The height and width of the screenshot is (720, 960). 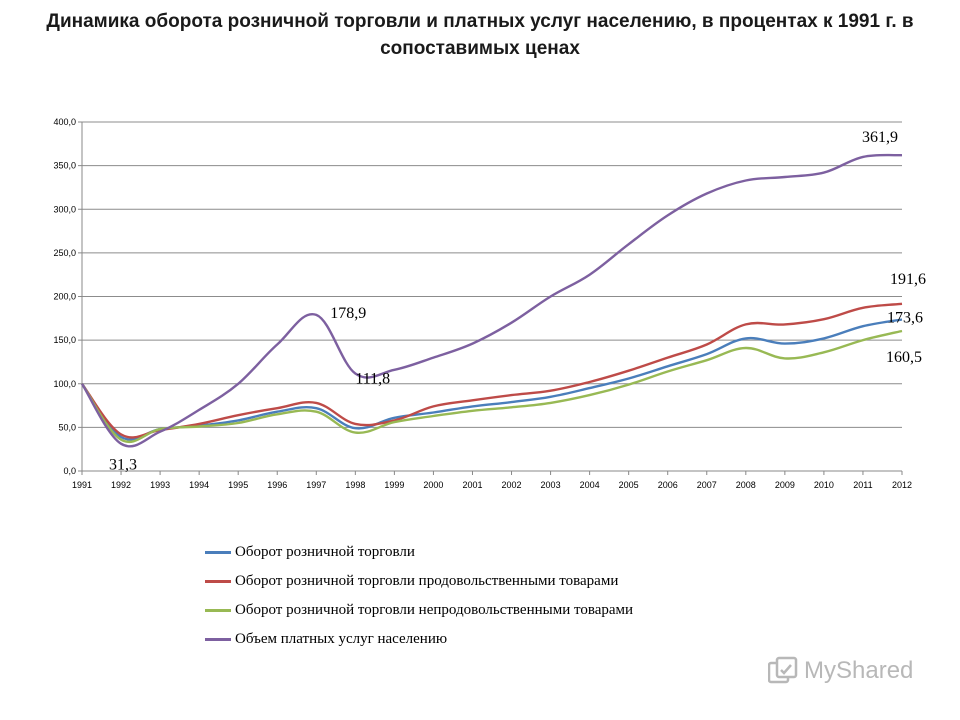 I want to click on x-tick-label: 2000, so click(x=433, y=485).